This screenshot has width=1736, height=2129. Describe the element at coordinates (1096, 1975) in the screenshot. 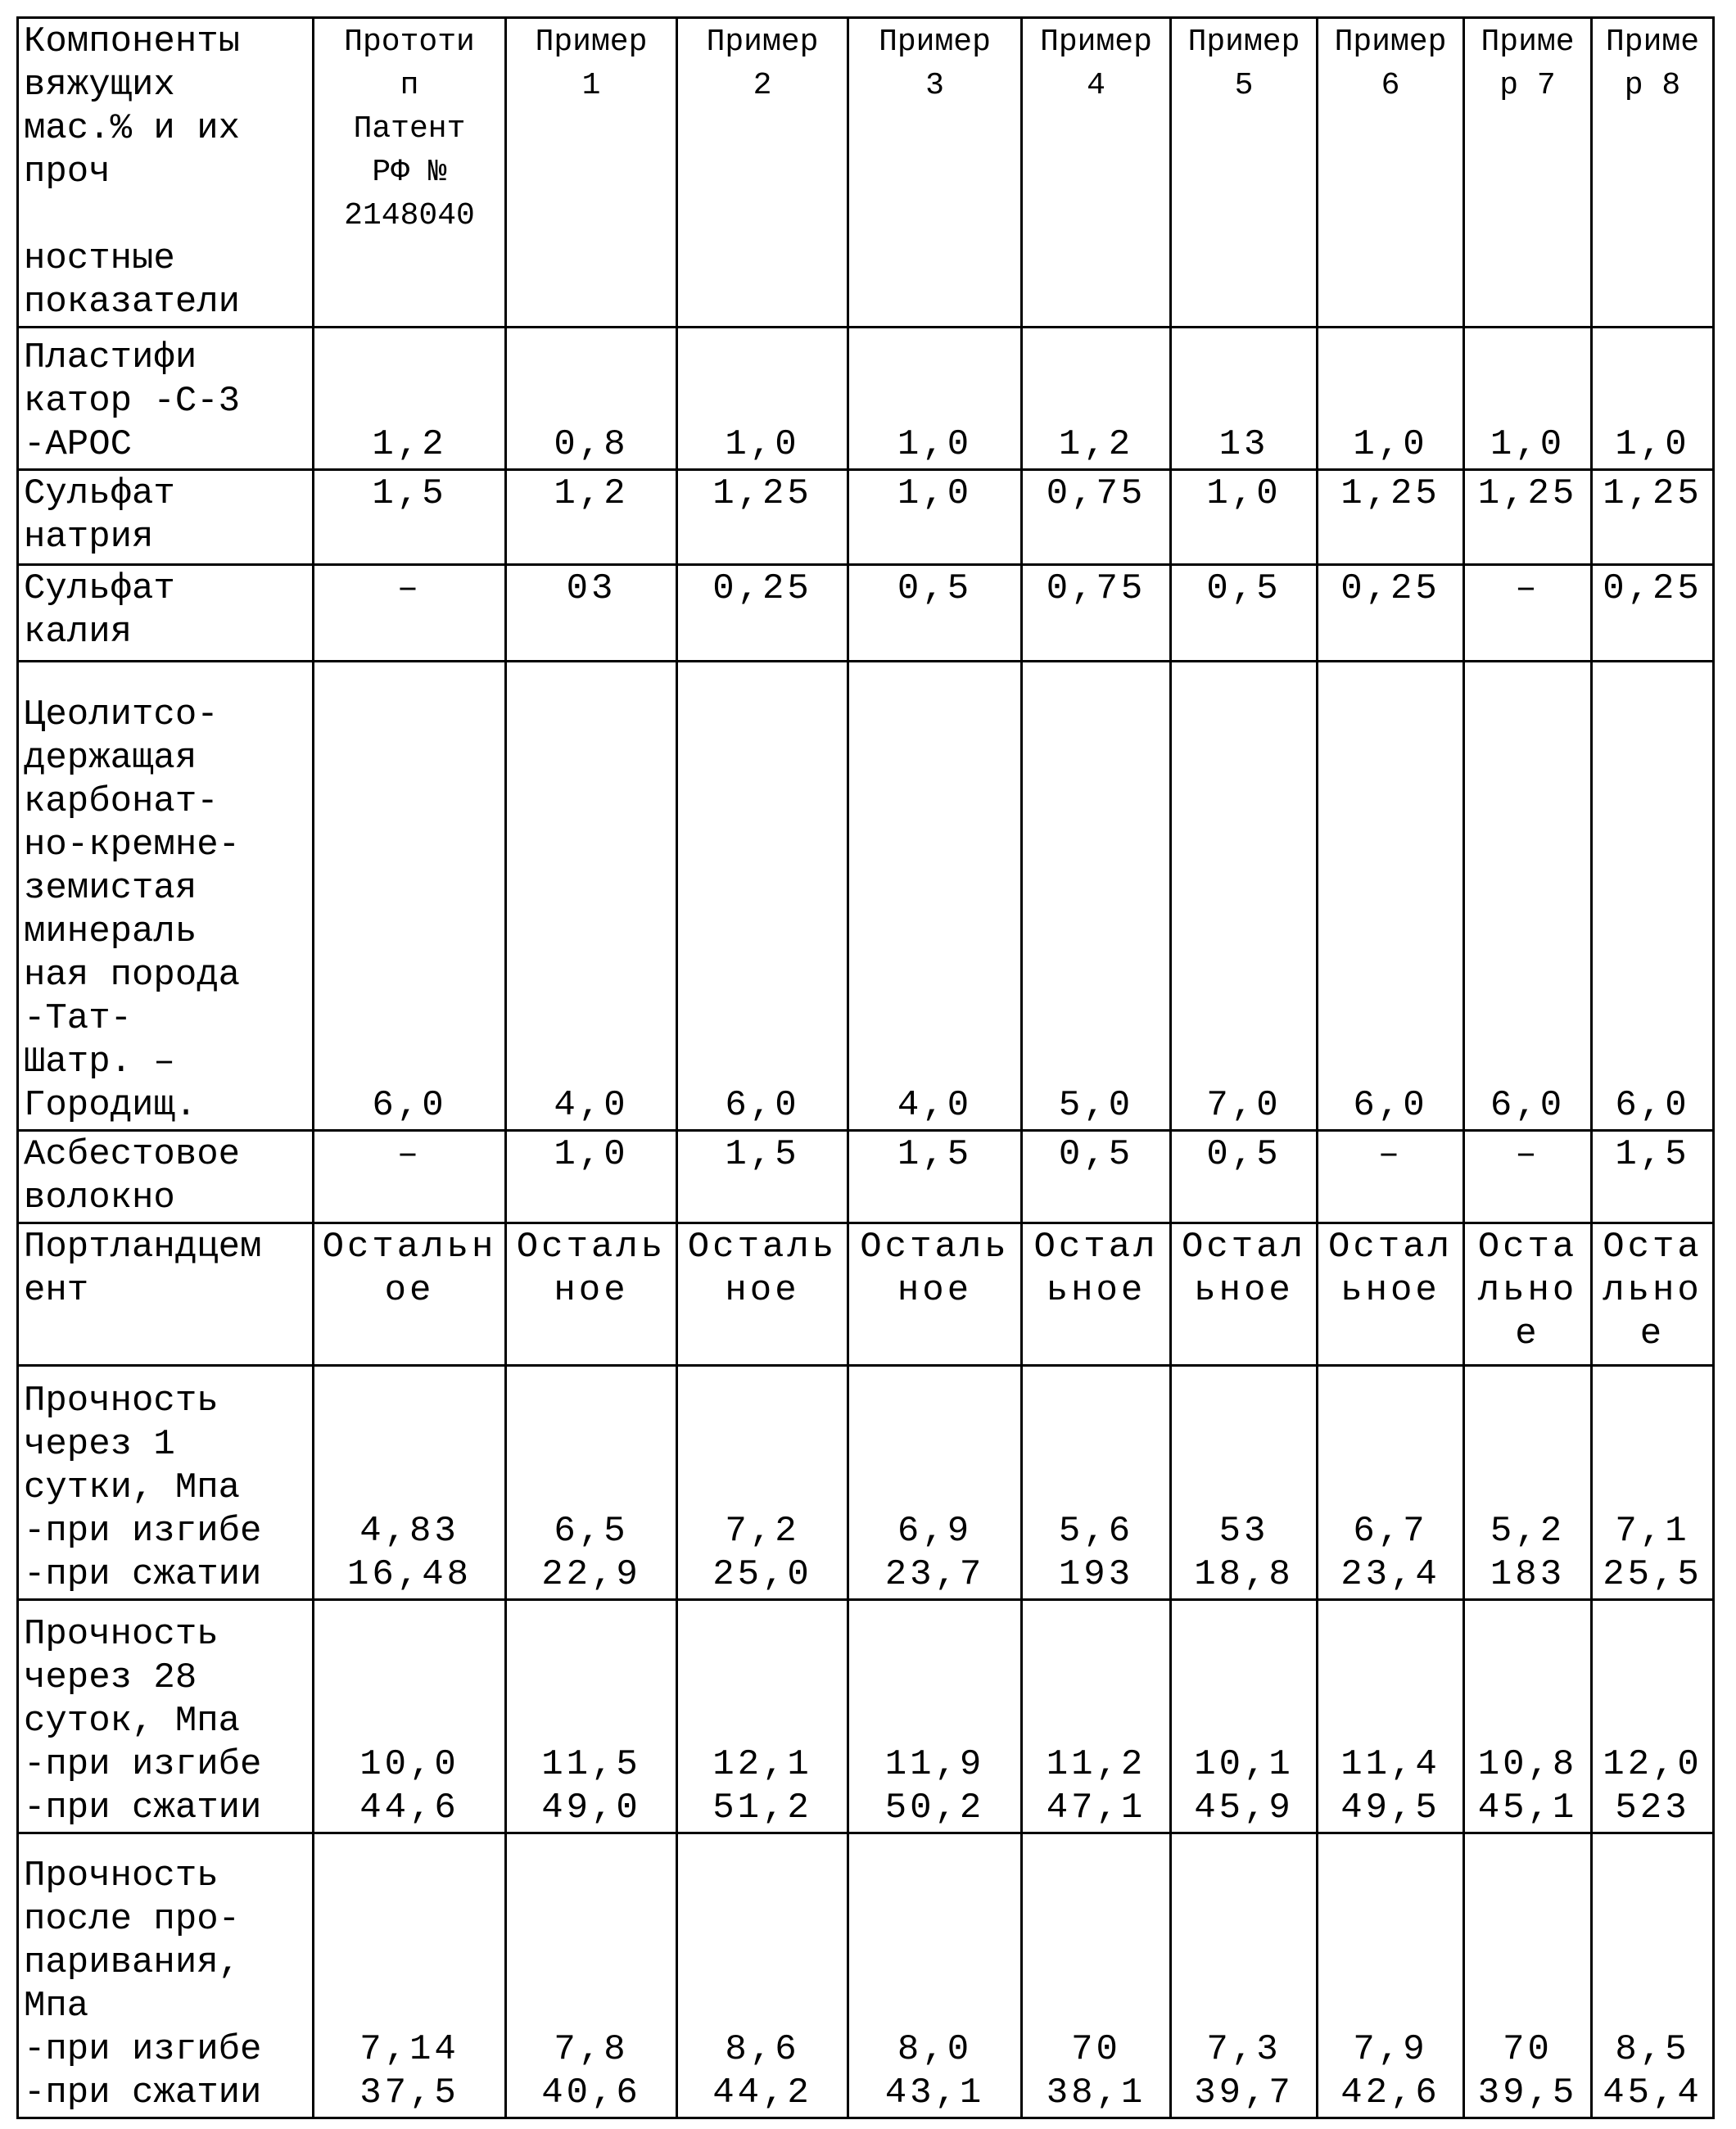

I see `cell: 70 38,1` at that location.